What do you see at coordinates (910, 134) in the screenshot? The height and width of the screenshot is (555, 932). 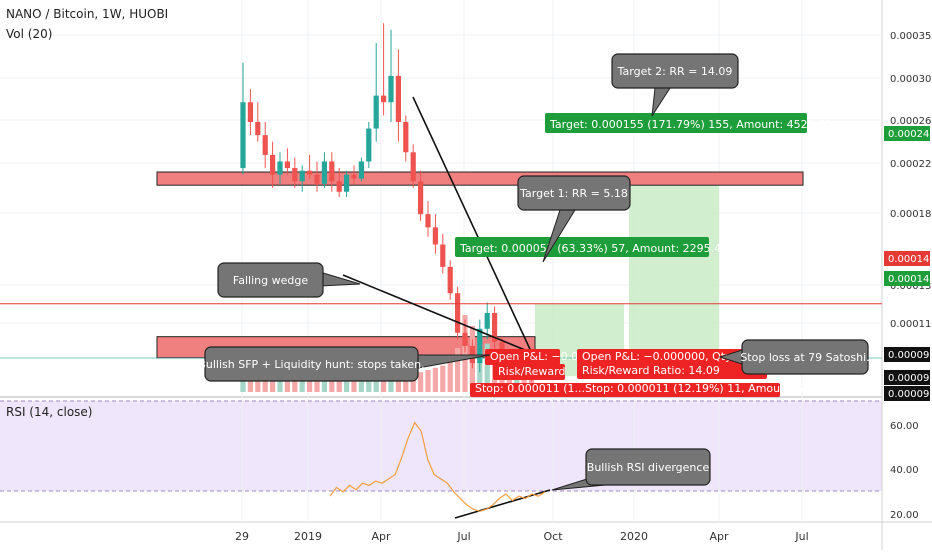 I see `price-badge-label: 0.000245` at bounding box center [910, 134].